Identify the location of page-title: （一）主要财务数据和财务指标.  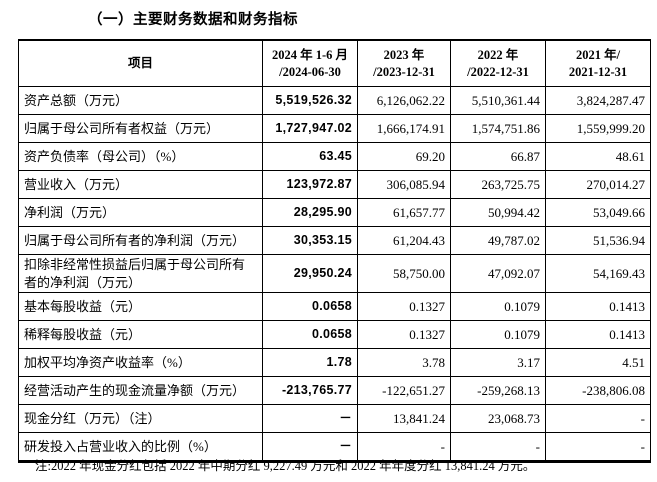
(193, 20).